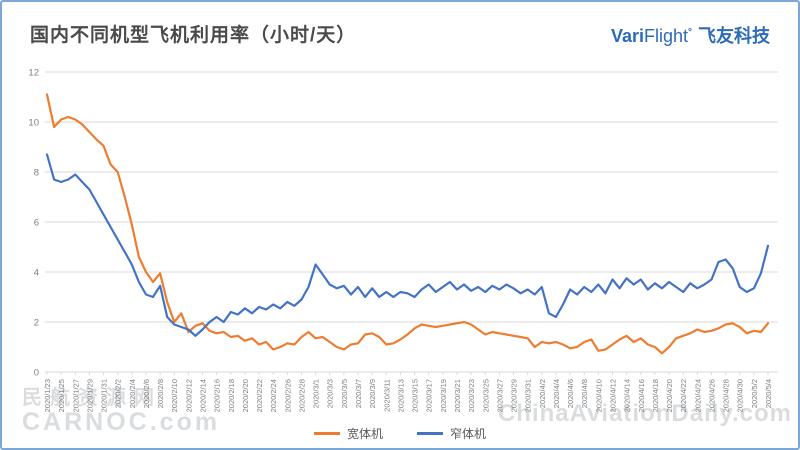 This screenshot has height=450, width=800. Describe the element at coordinates (132, 393) in the screenshot. I see `x-axis-tick-label: 2020/2/4` at that location.